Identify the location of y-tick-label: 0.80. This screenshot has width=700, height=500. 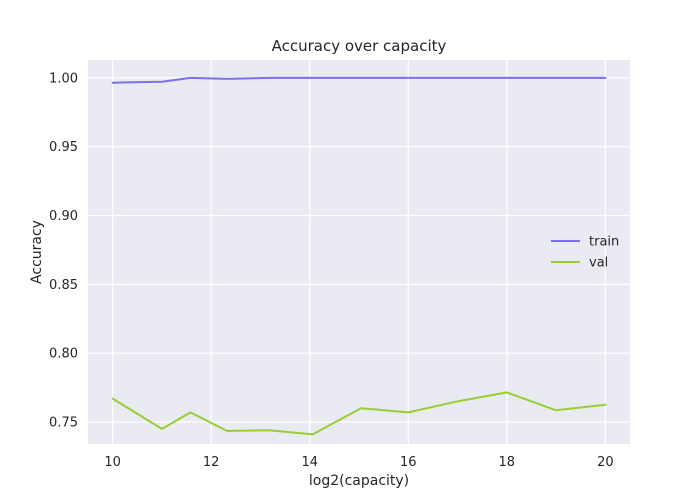
(63, 354).